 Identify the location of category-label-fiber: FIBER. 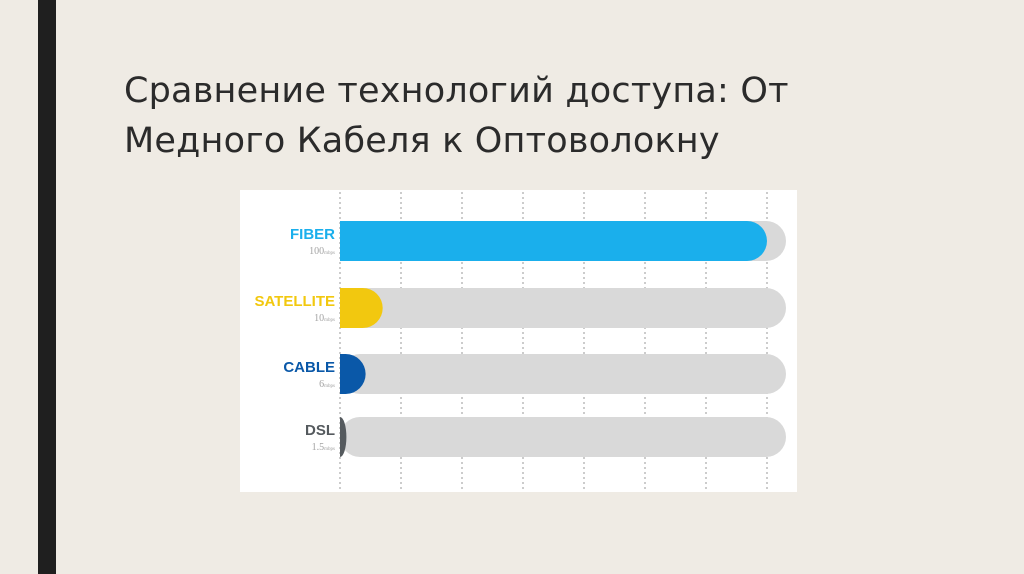
(312, 234).